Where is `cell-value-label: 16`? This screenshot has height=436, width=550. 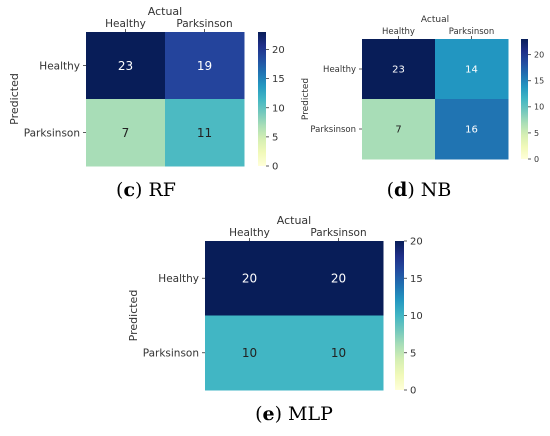
cell-value-label: 16 is located at coordinates (471, 130).